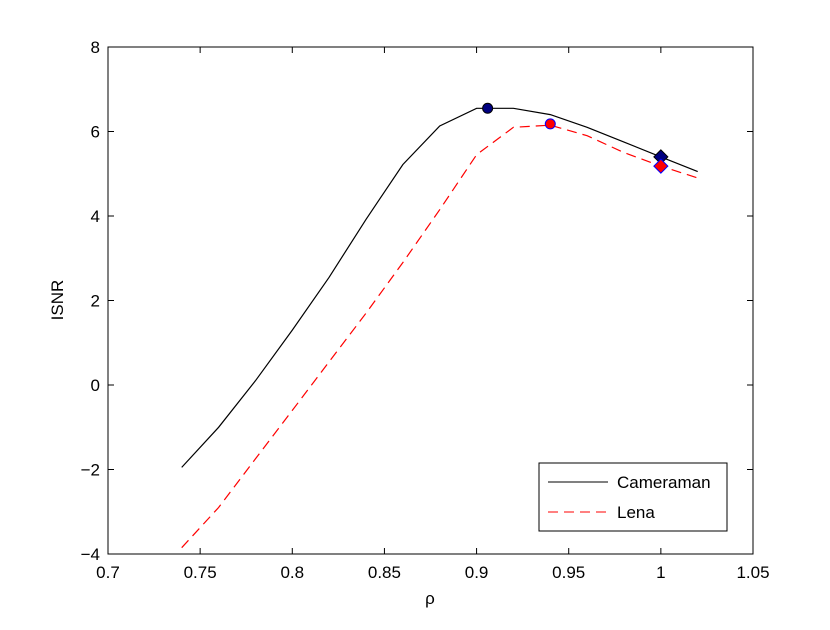 This screenshot has width=830, height=630. Describe the element at coordinates (108, 572) in the screenshot. I see `x-tick-label: 0.7` at that location.